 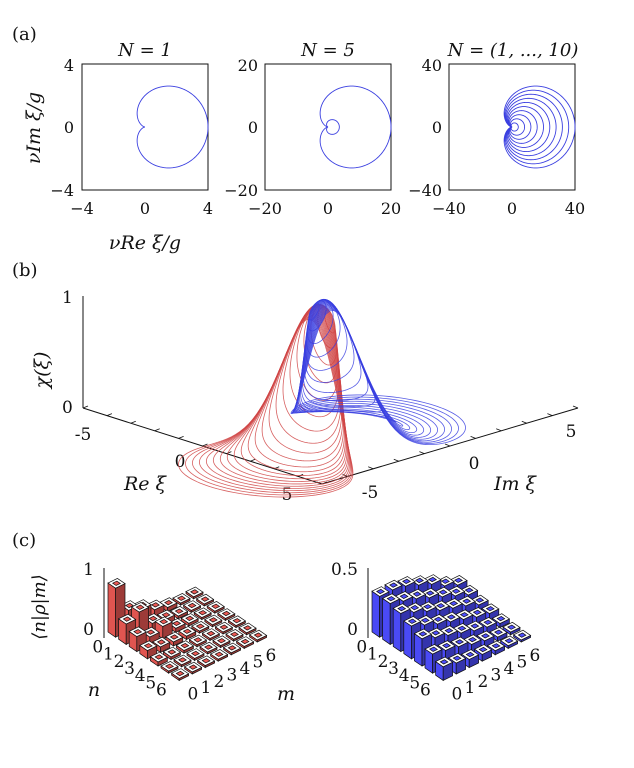 What do you see at coordinates (67, 298) in the screenshot?
I see `panel-b-ztick-1: 1` at bounding box center [67, 298].